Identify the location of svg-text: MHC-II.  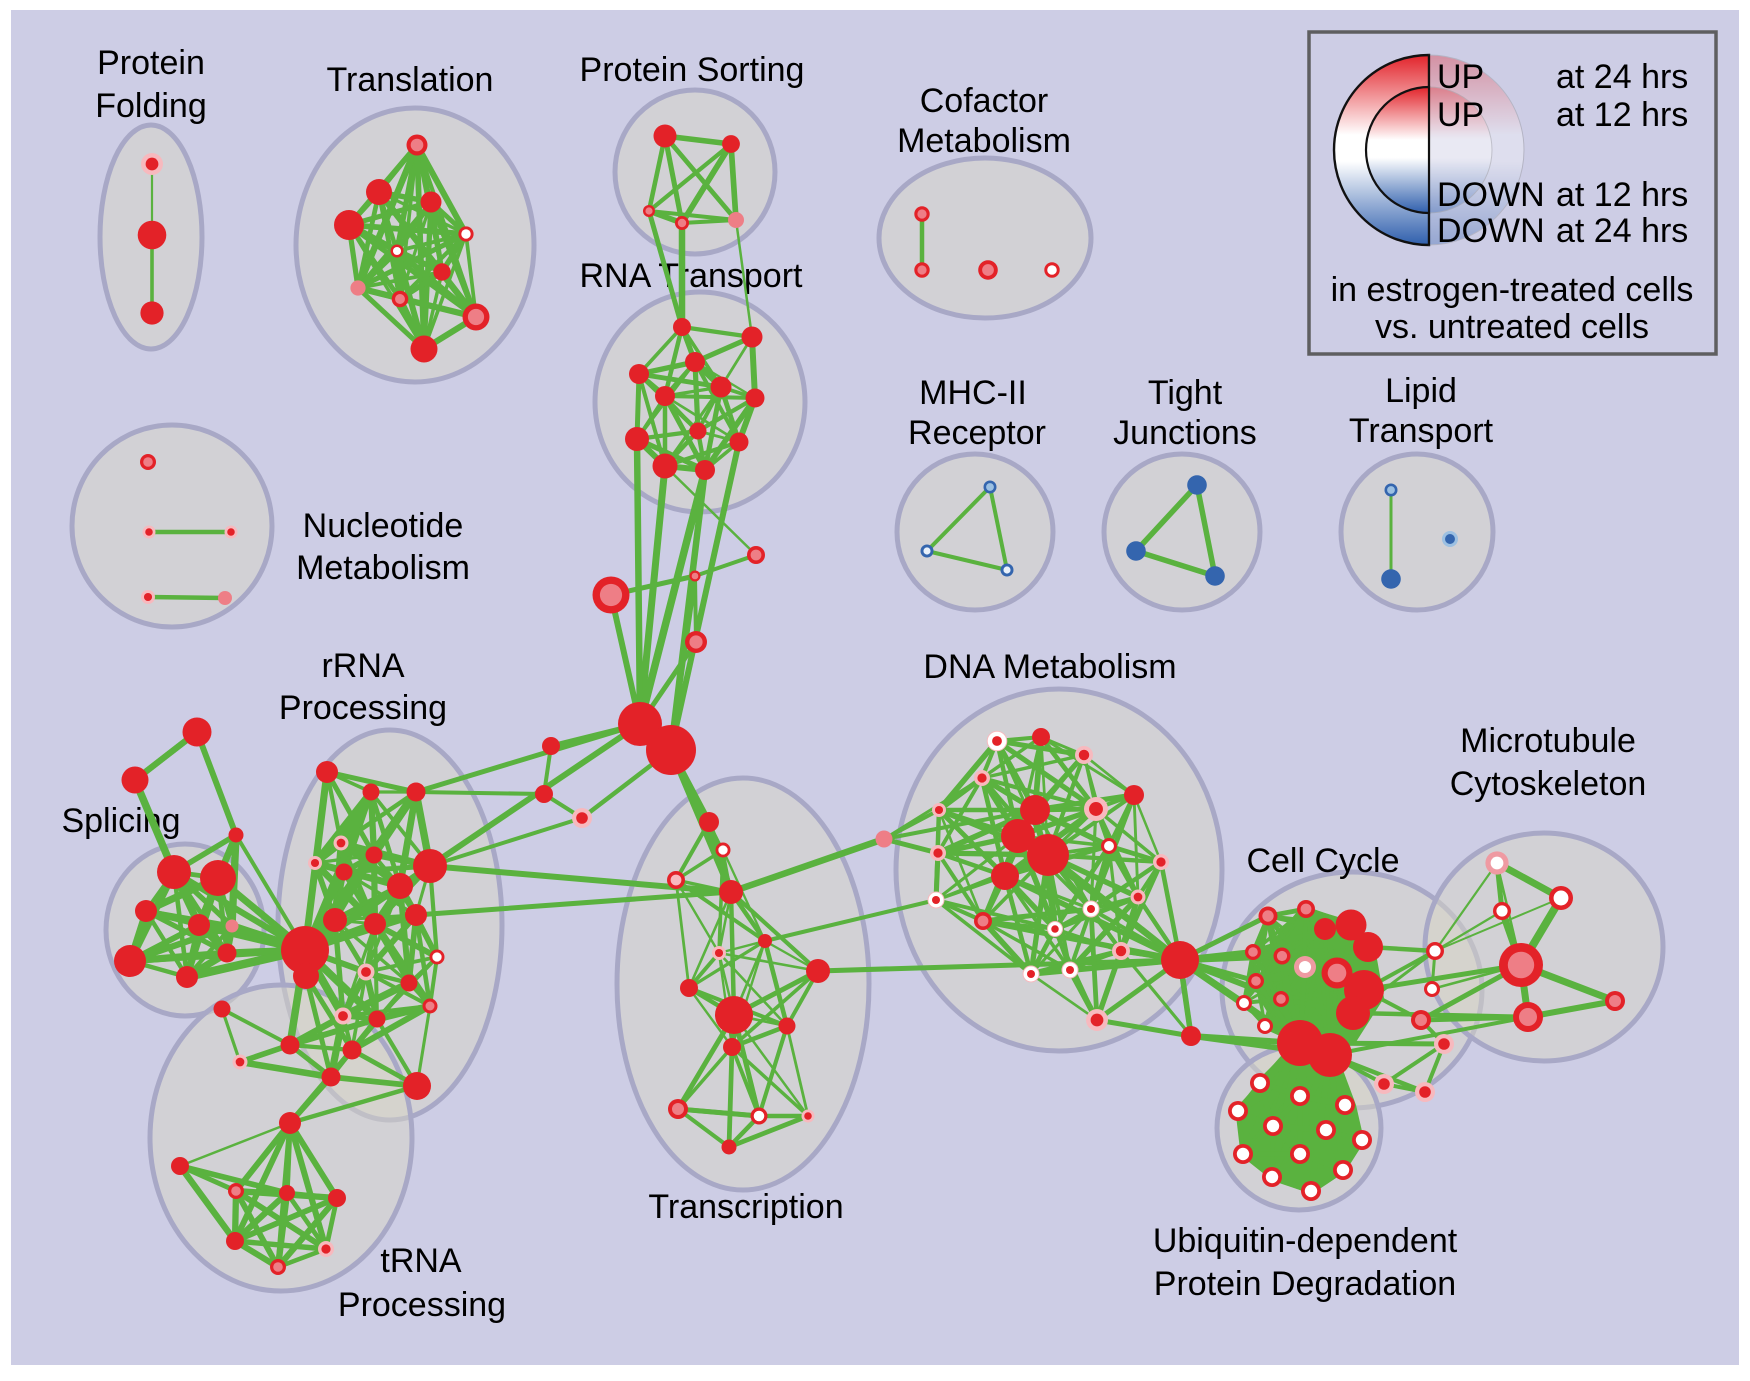
(973, 393).